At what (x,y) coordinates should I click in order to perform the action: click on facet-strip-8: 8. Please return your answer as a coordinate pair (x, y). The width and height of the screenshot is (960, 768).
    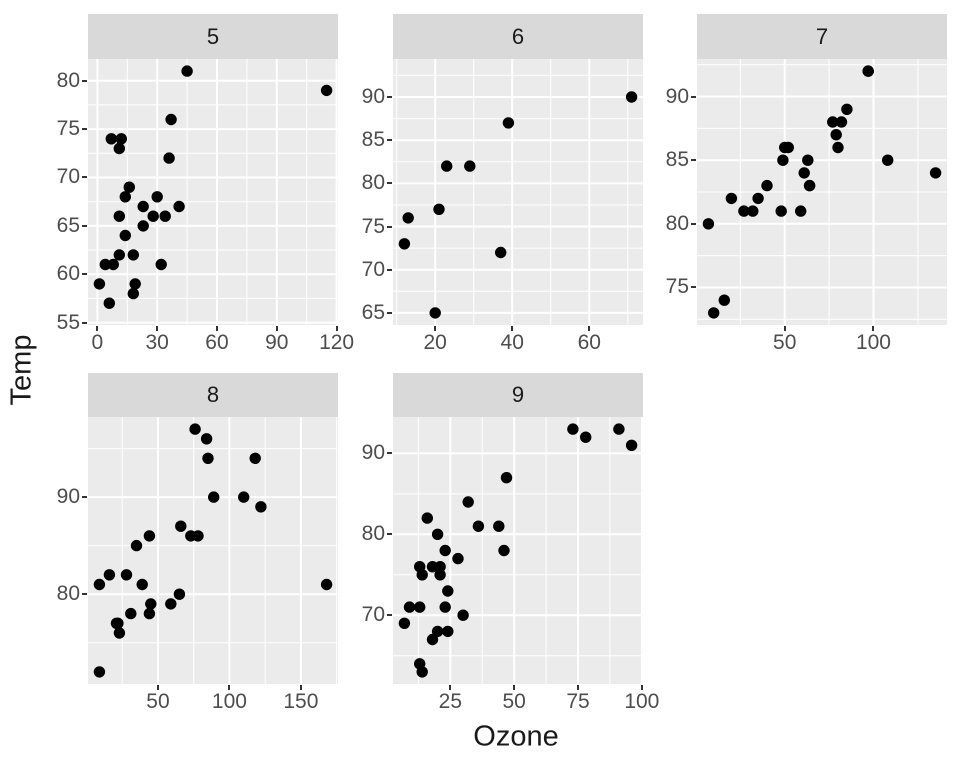
    Looking at the image, I should click on (213, 395).